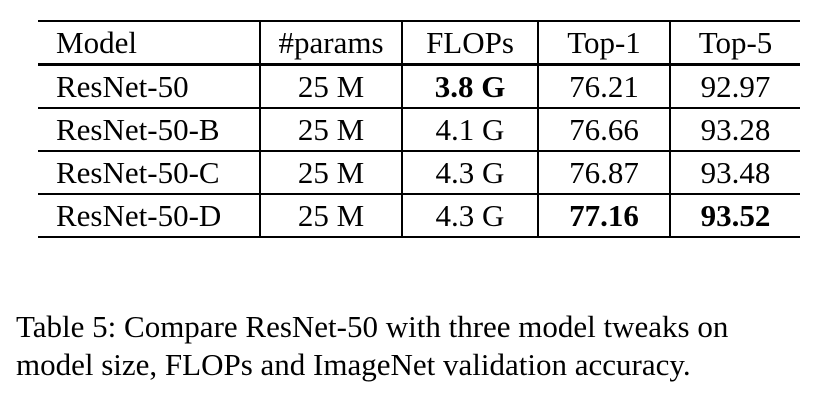  I want to click on cell-top5: 93.48, so click(734, 172).